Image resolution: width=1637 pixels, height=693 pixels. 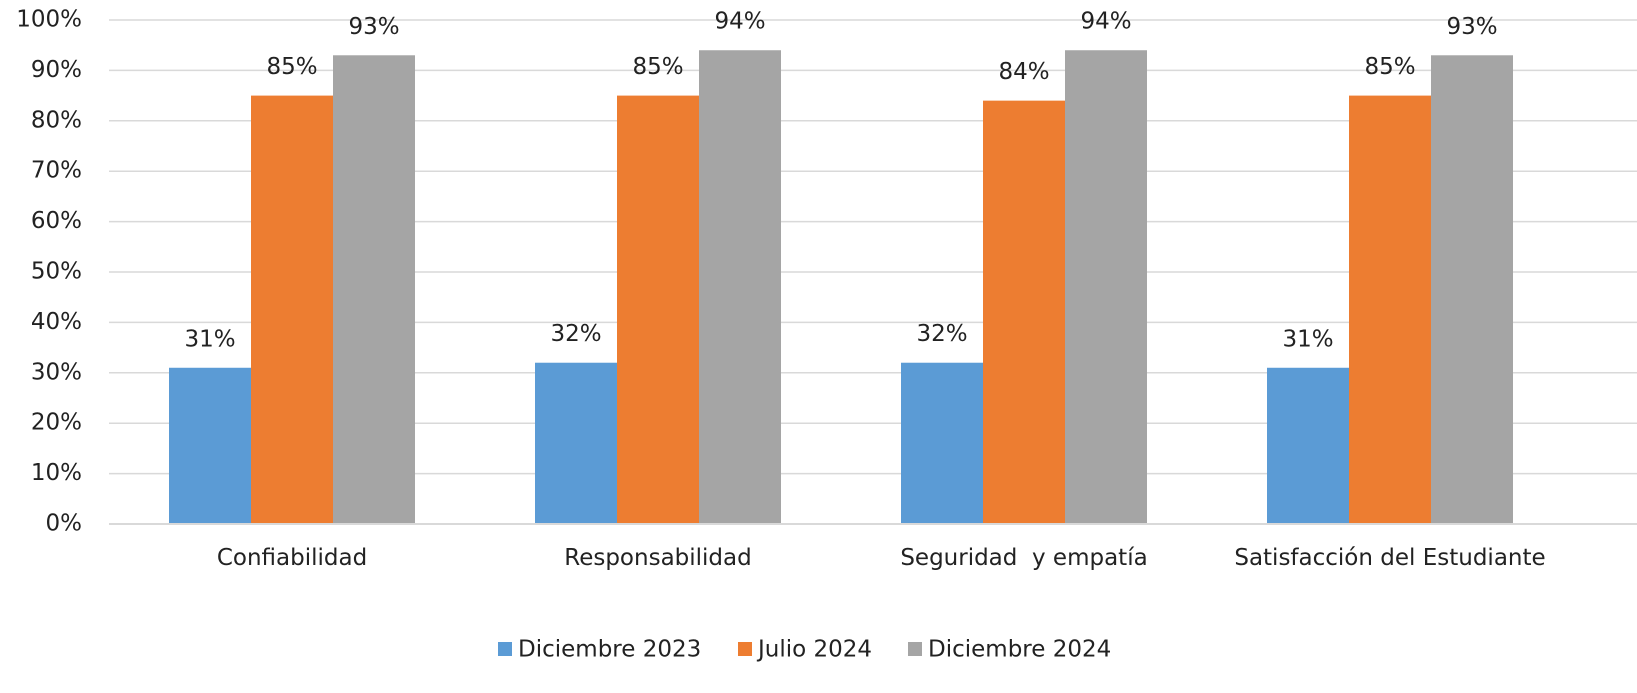 I want to click on y-tick-label: 90%, so click(x=56, y=70).